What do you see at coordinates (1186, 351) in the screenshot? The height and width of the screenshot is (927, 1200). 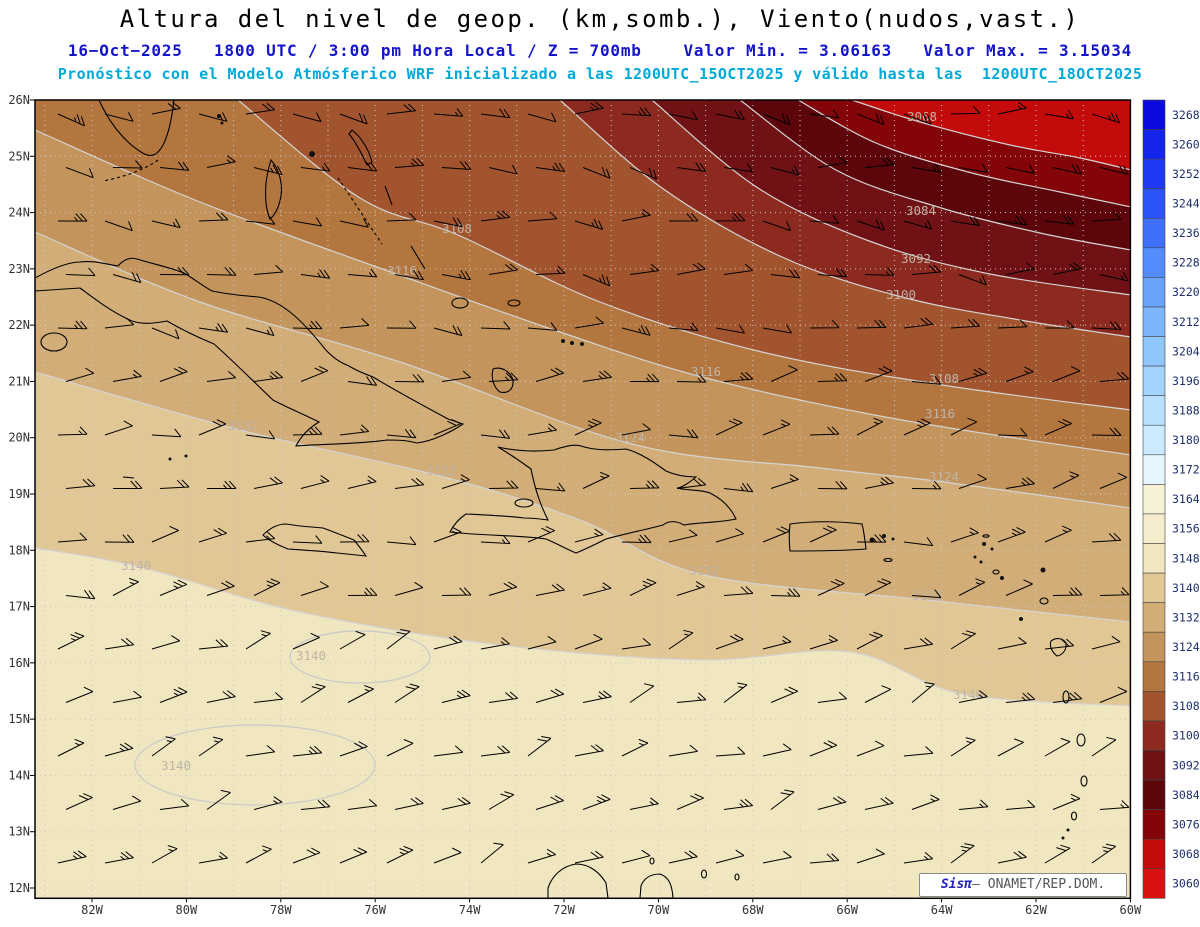 I see `colorbar-label: 3204` at bounding box center [1186, 351].